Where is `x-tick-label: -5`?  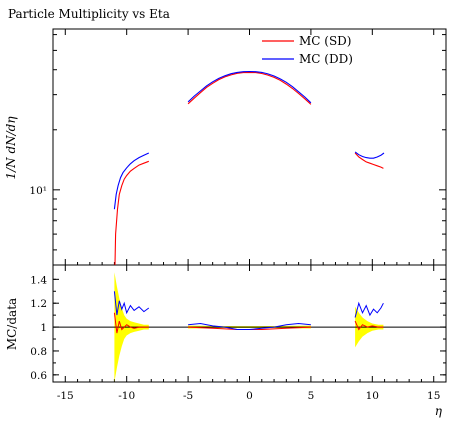 x-tick-label: -5 is located at coordinates (188, 396).